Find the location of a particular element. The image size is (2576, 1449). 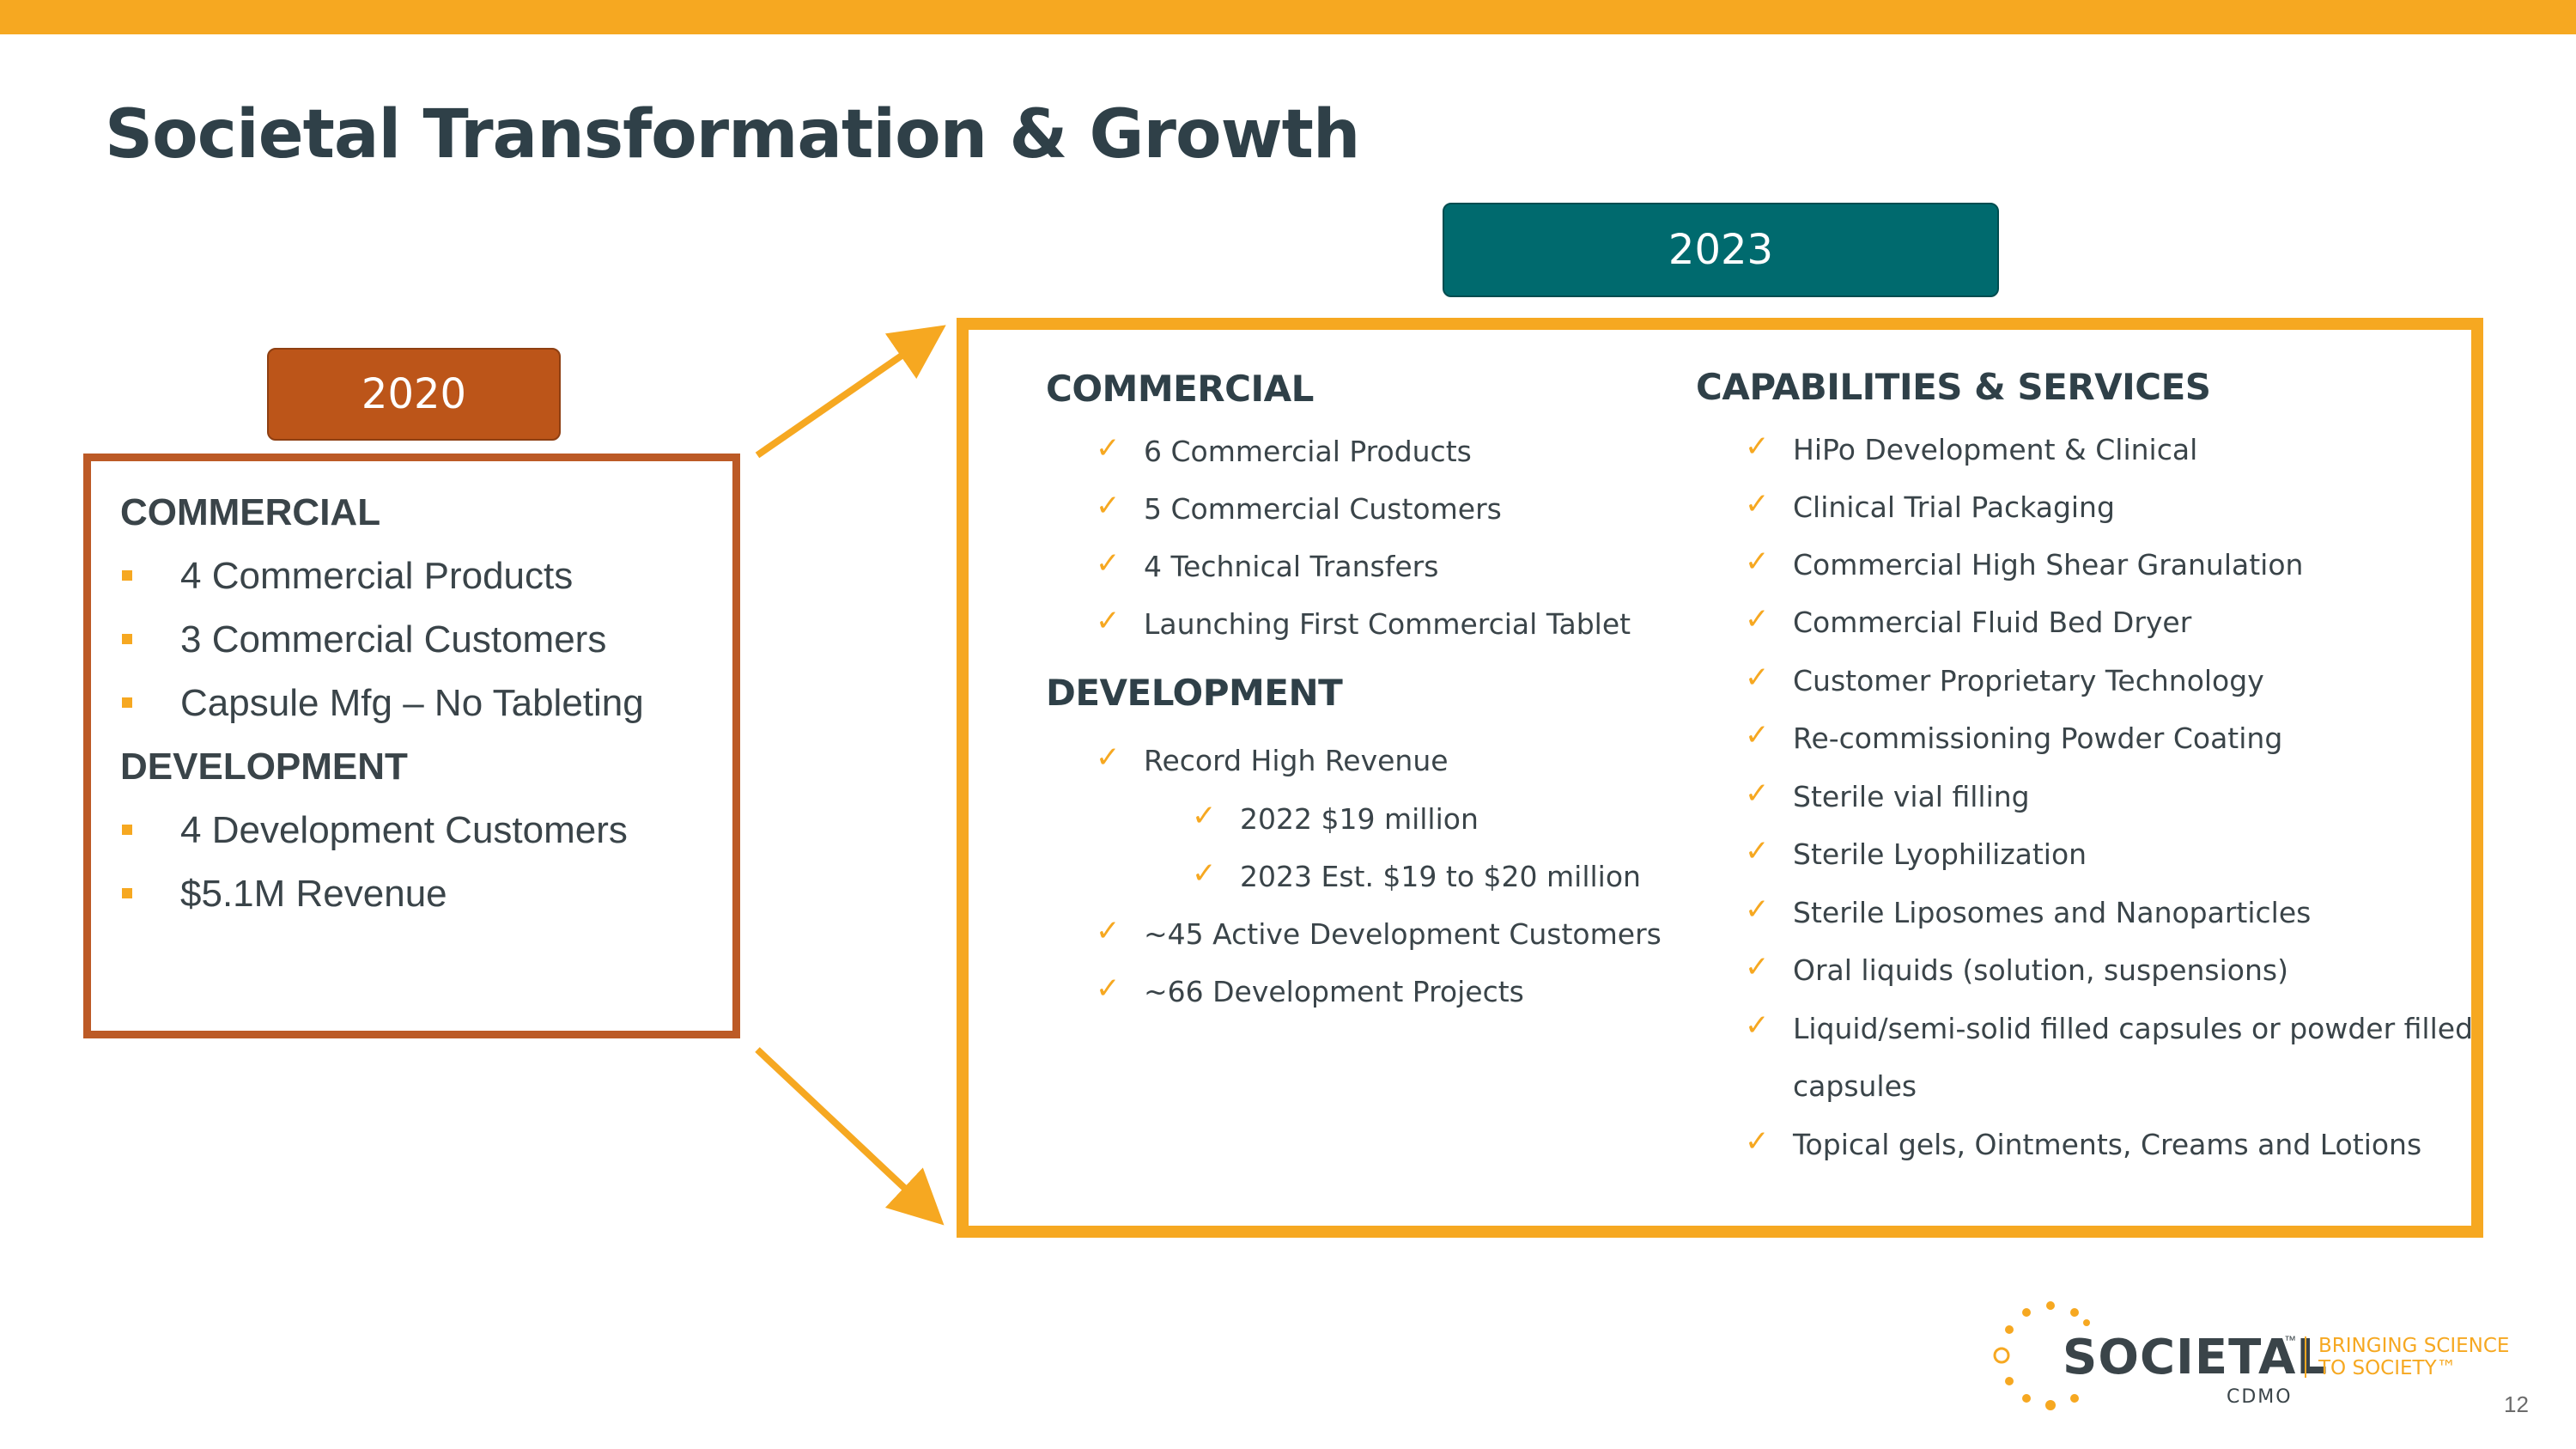

top-accent-bar is located at coordinates (1288, 17).